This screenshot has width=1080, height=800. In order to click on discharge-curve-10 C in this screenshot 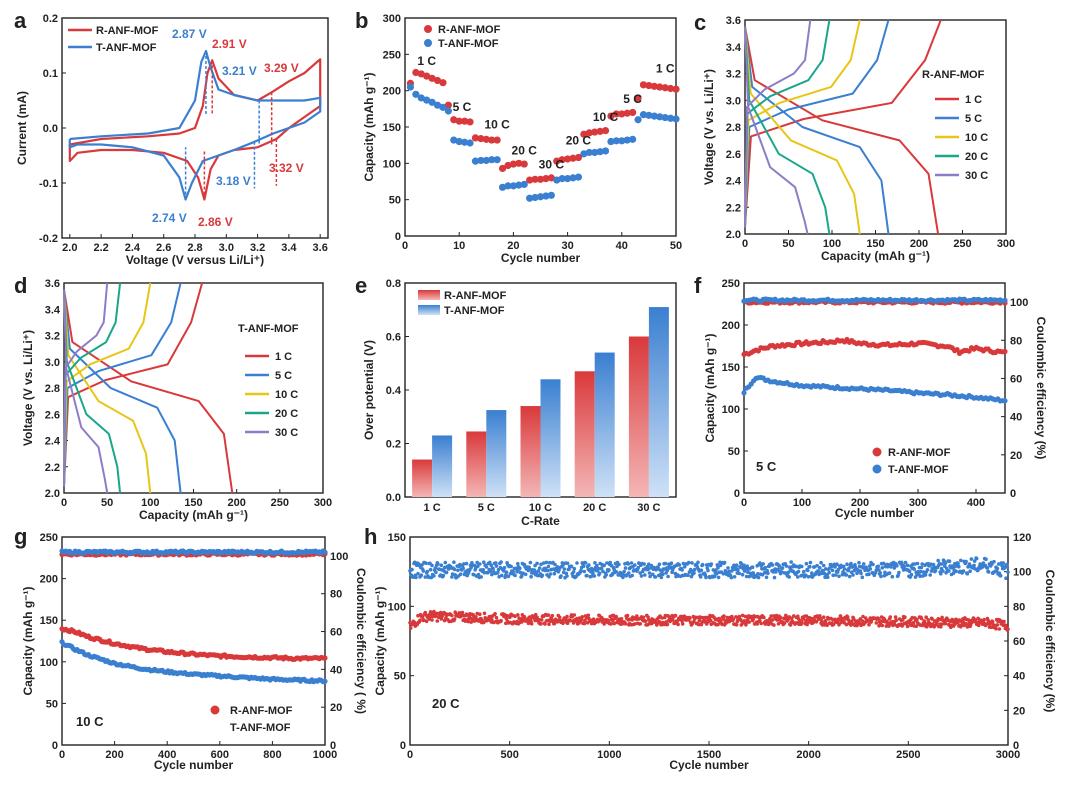, I will do `click(802, 130)`.